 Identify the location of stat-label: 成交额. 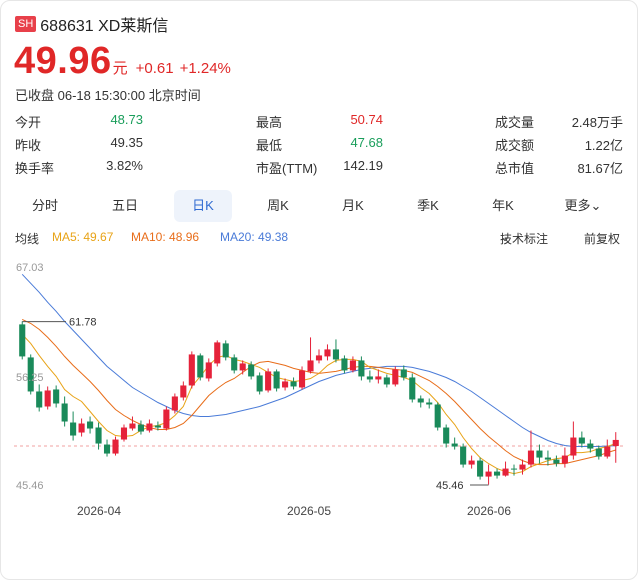
(515, 145).